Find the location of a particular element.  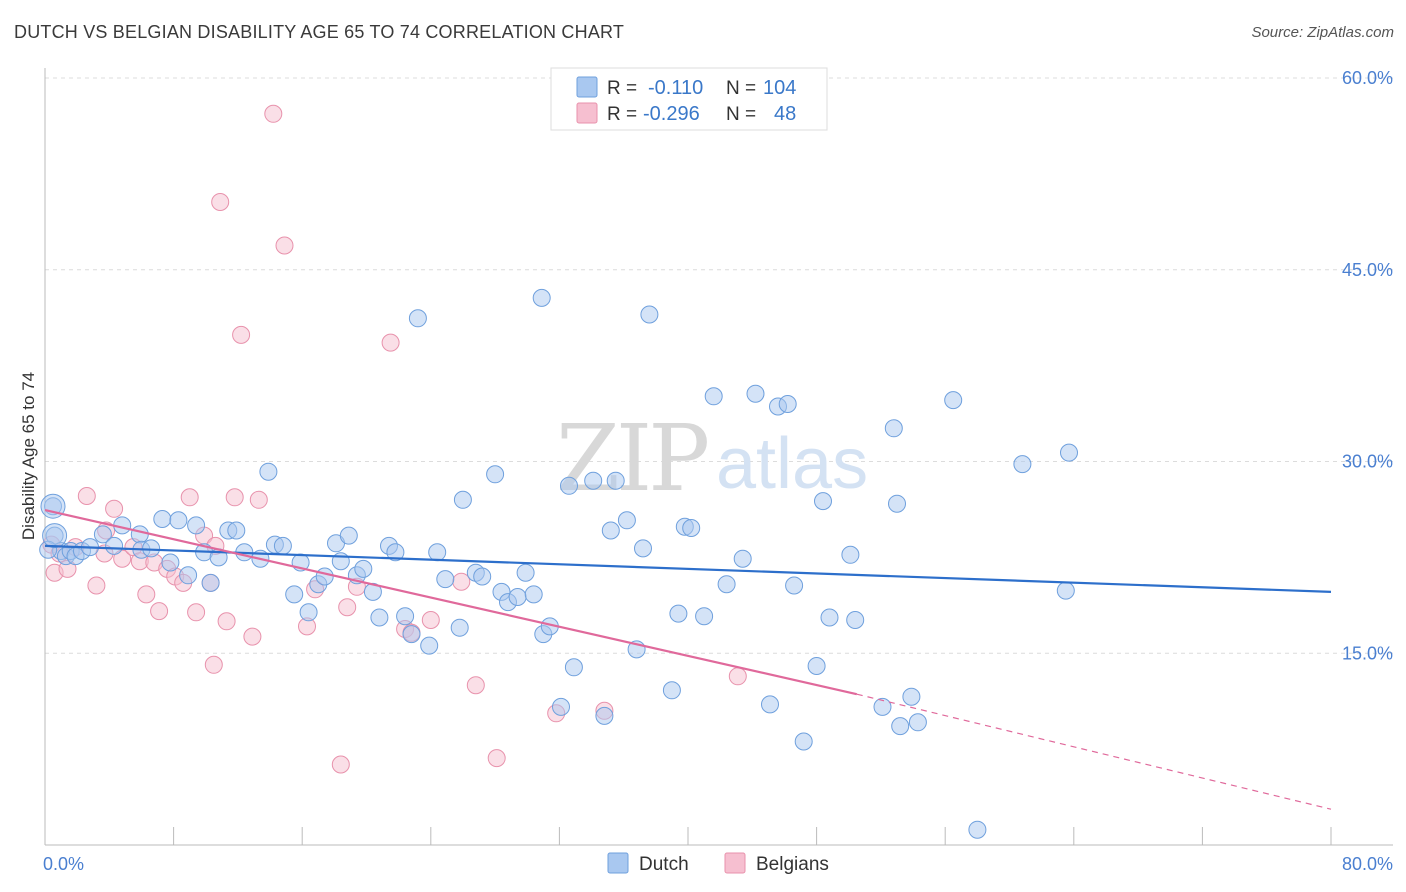

legend-swatch-belgians is located at coordinates (587, 113).